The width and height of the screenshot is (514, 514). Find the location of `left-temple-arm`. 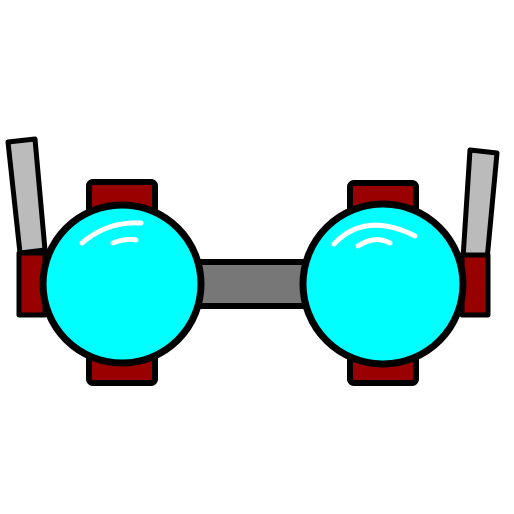

left-temple-arm is located at coordinates (26, 227).